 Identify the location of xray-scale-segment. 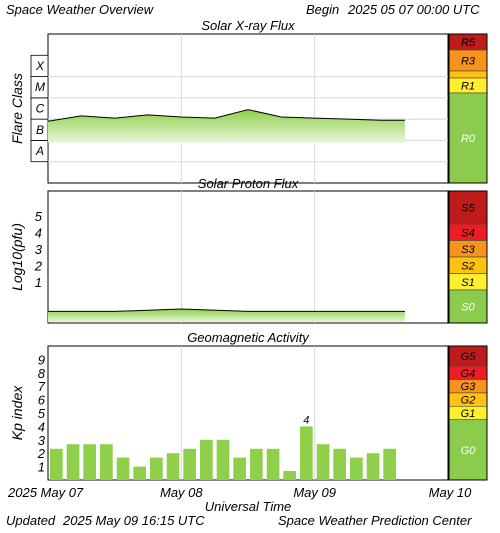
(468, 74).